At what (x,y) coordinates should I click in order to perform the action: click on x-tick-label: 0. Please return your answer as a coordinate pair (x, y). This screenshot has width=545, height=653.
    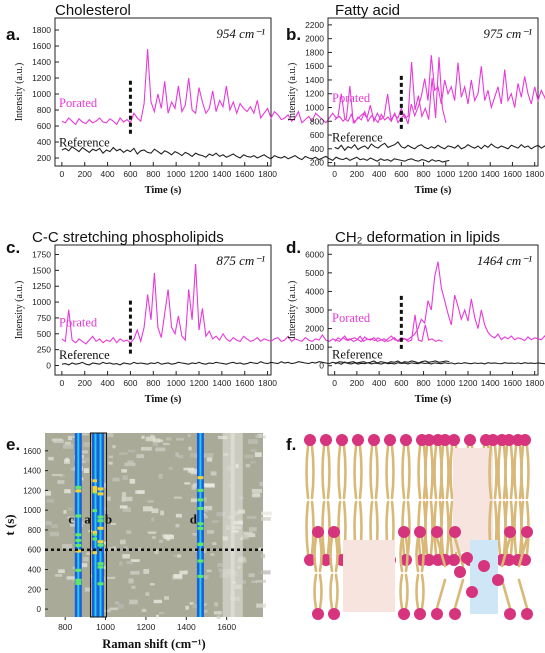
    Looking at the image, I should click on (61, 174).